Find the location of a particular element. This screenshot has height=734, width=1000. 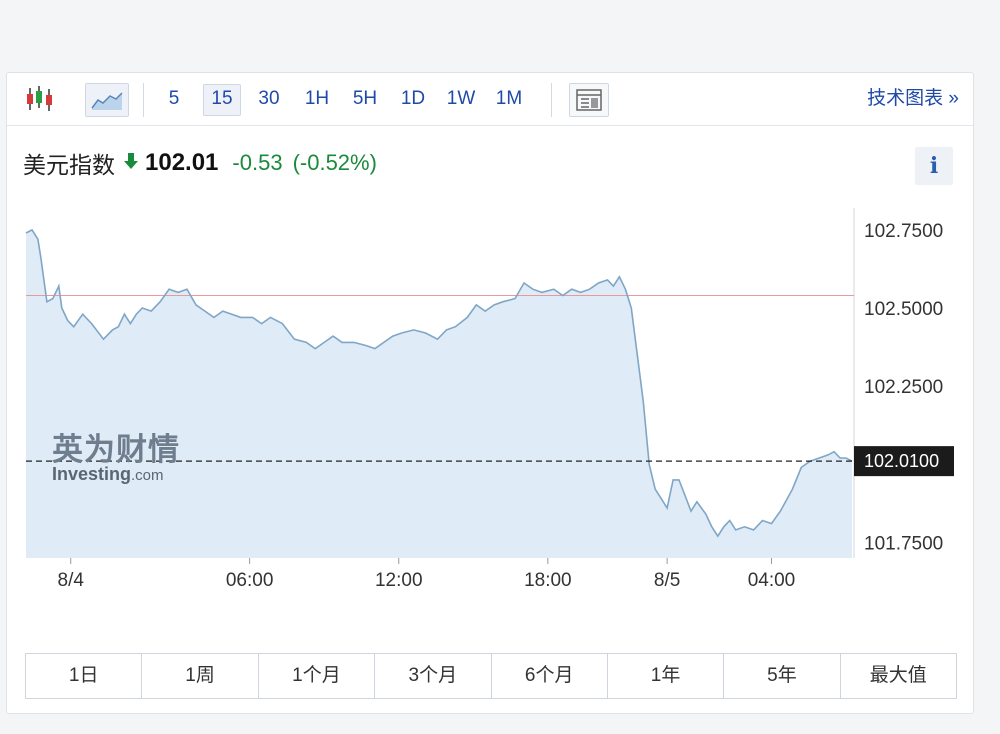

range-3m: 3个月 is located at coordinates (433, 676).